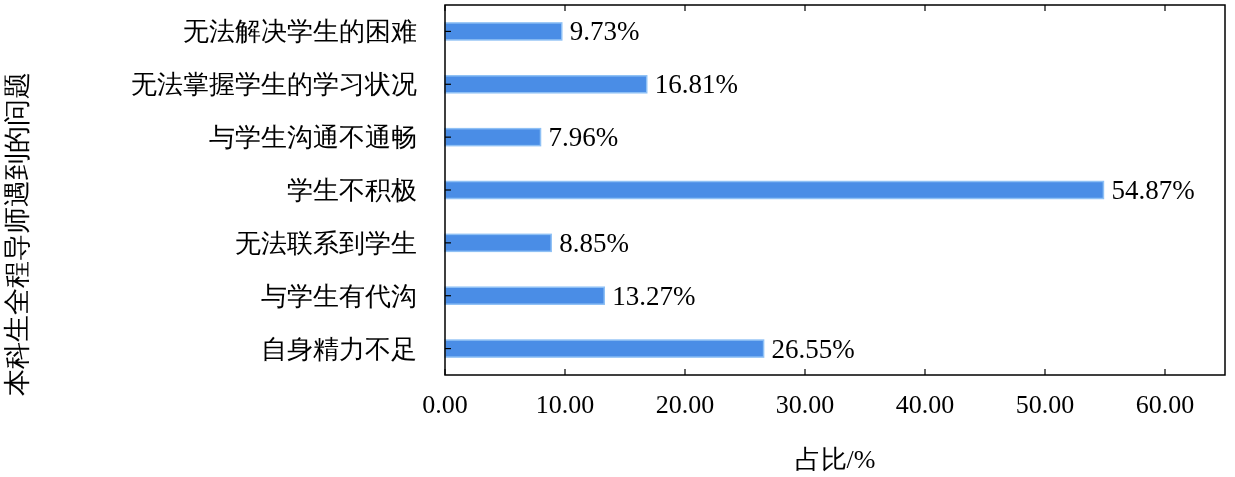 The width and height of the screenshot is (1235, 477). Describe the element at coordinates (17, 233) in the screenshot. I see `y-axis-title: 本科生全程导师遇到的问题` at that location.